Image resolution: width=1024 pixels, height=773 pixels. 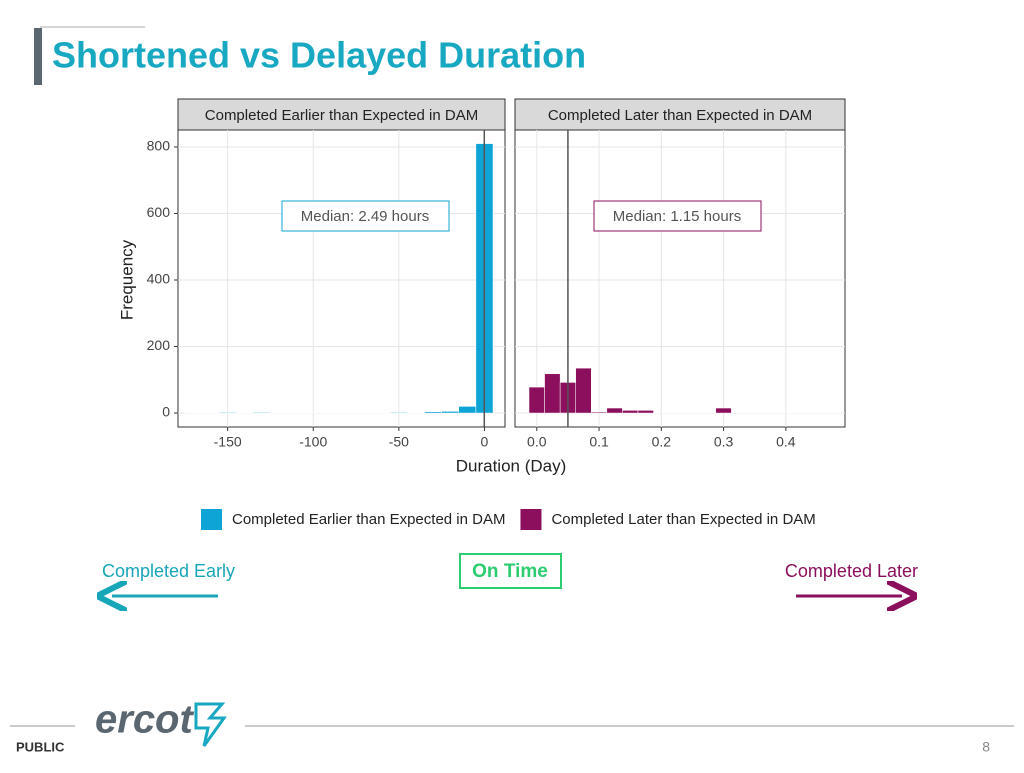 What do you see at coordinates (341, 115) in the screenshot?
I see `panel-title: Completed Earlier than Expected in DAM` at bounding box center [341, 115].